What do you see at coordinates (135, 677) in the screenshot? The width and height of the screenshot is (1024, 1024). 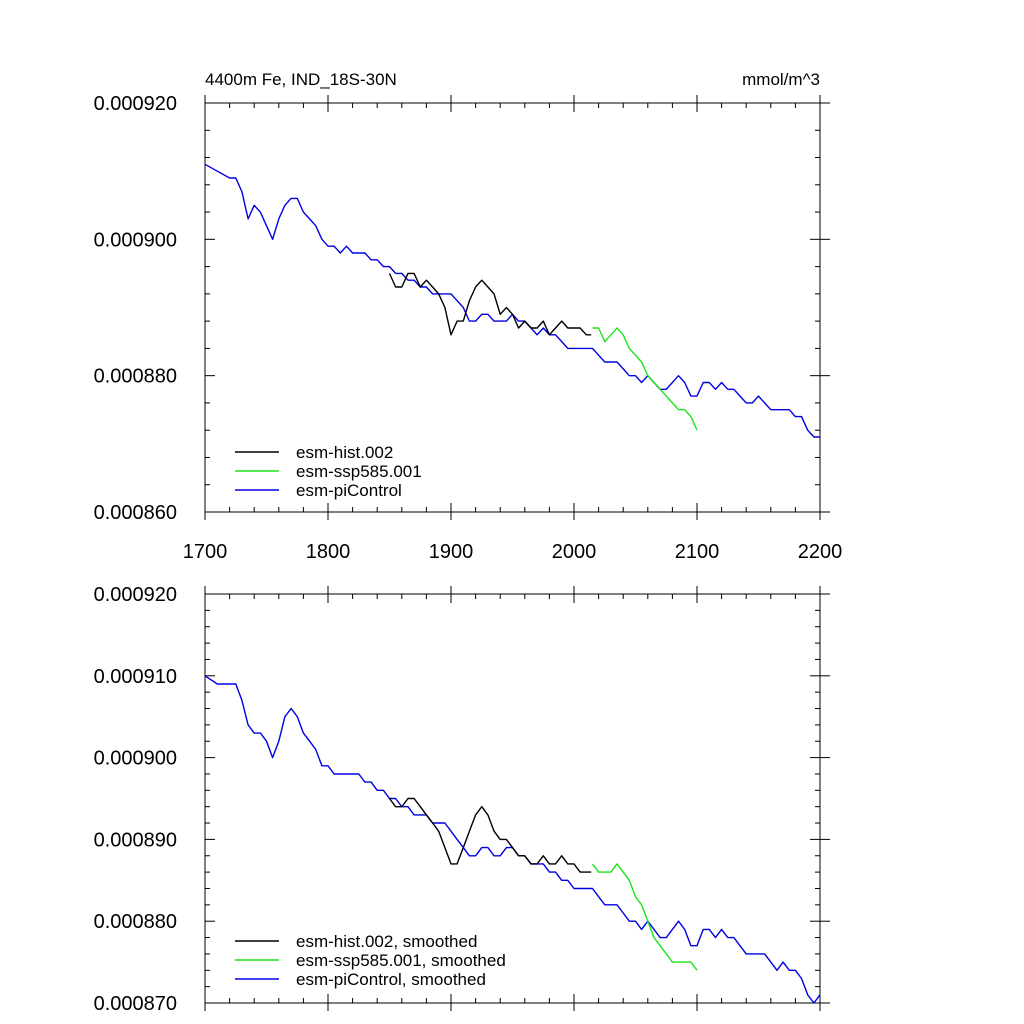 I see `y-tick-label-bottom: 0.000910` at bounding box center [135, 677].